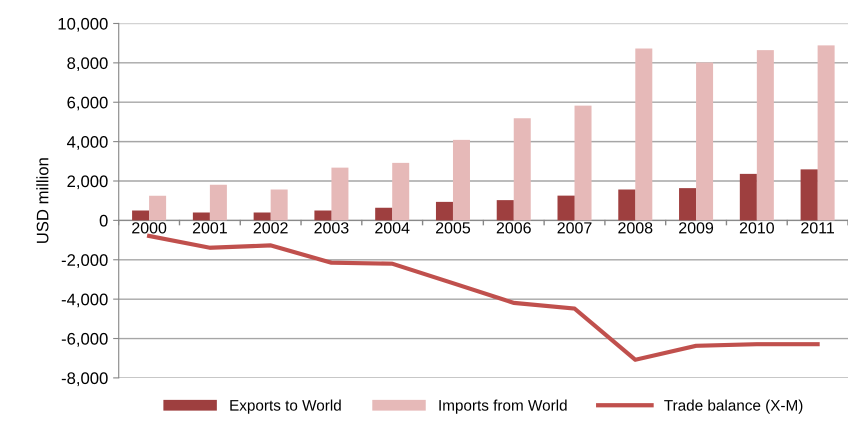 The width and height of the screenshot is (848, 427). What do you see at coordinates (513, 228) in the screenshot?
I see `x-tick-label: 2006` at bounding box center [513, 228].